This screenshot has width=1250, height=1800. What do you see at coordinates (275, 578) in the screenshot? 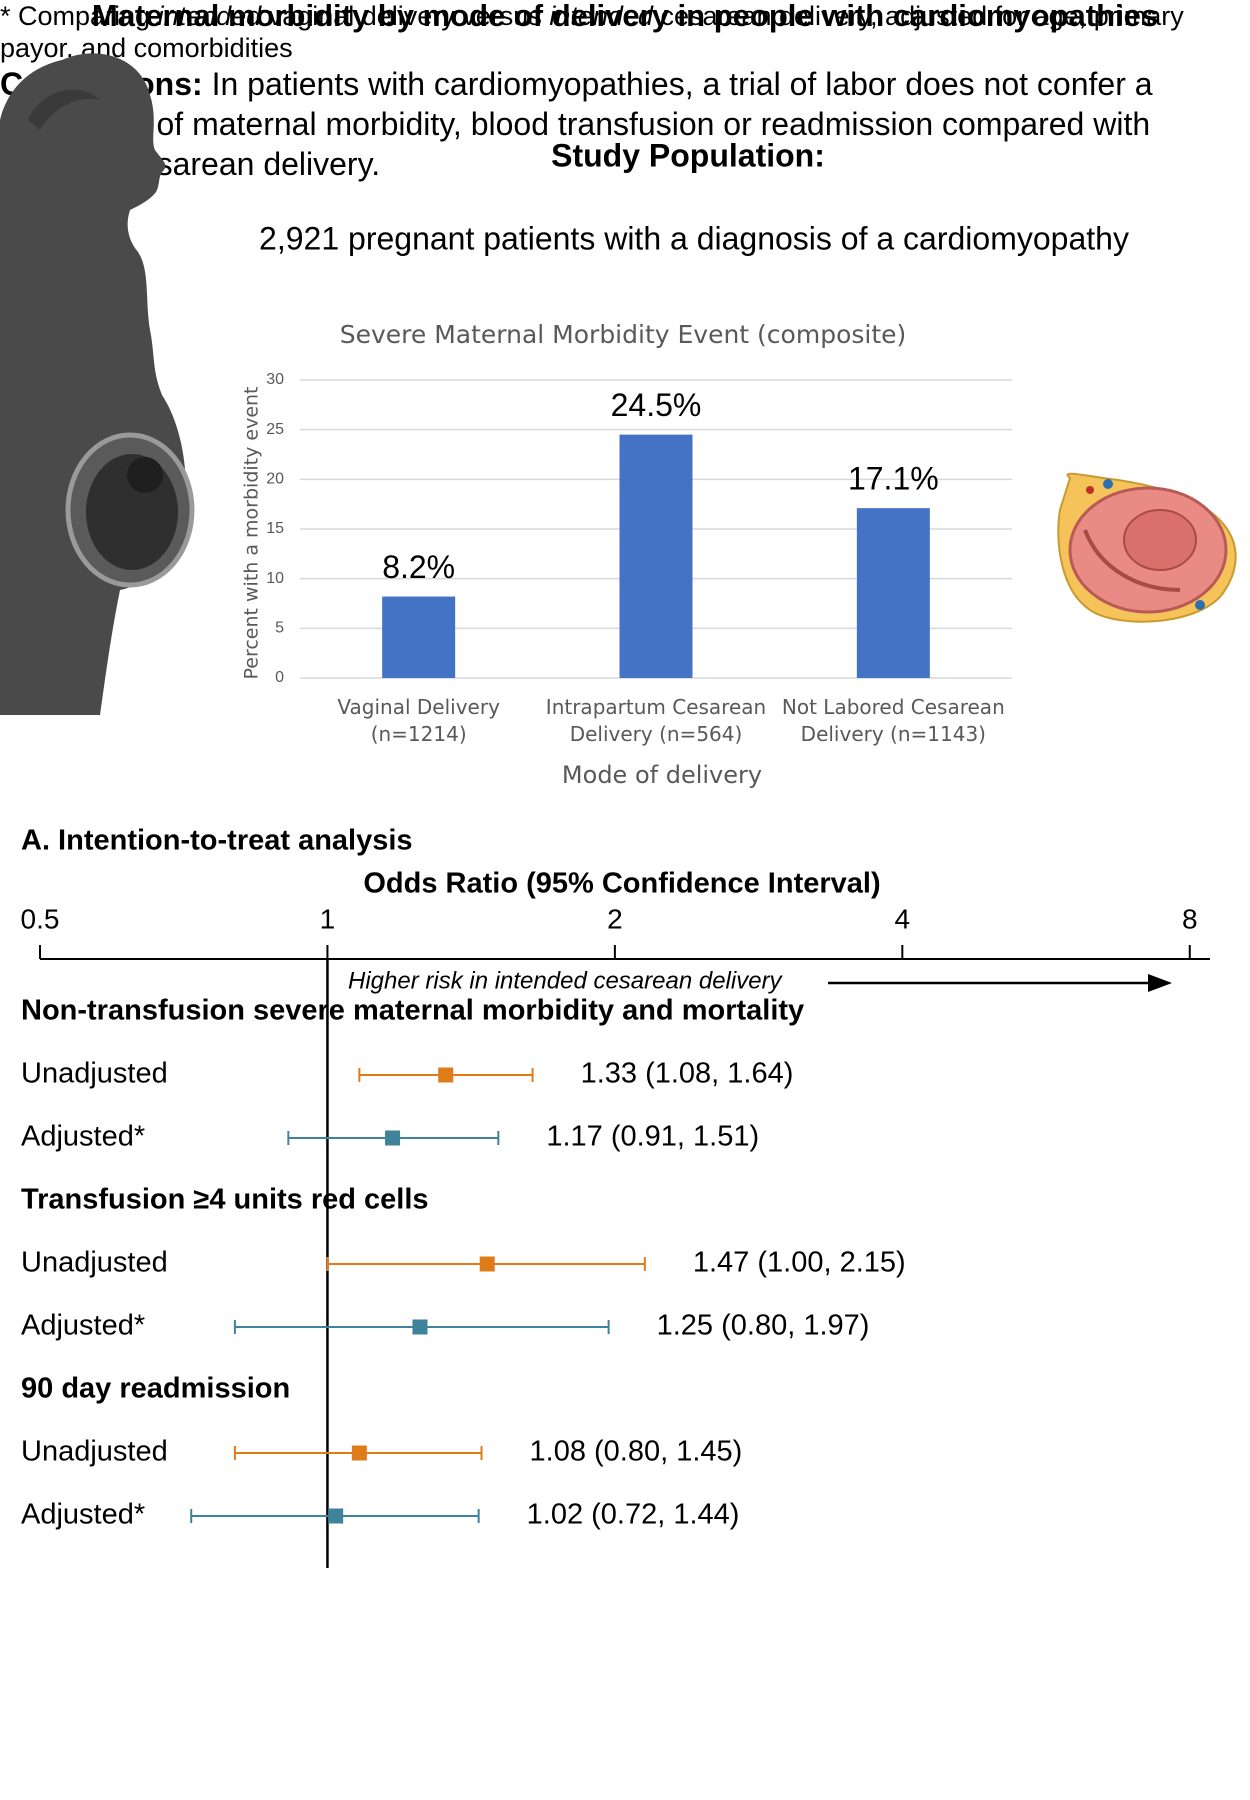
I see `y-tick-label: 10` at bounding box center [275, 578].